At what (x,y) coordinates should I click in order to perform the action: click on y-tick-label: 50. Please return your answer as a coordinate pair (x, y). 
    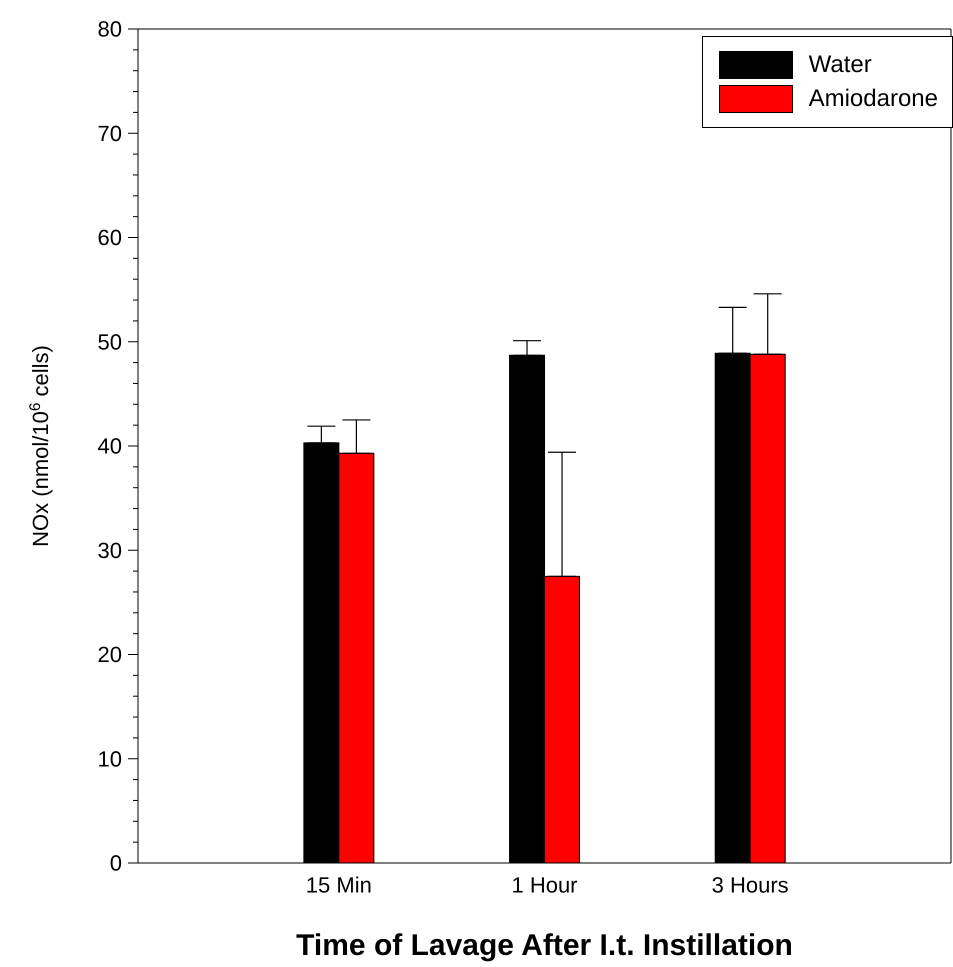
    Looking at the image, I should click on (110, 341).